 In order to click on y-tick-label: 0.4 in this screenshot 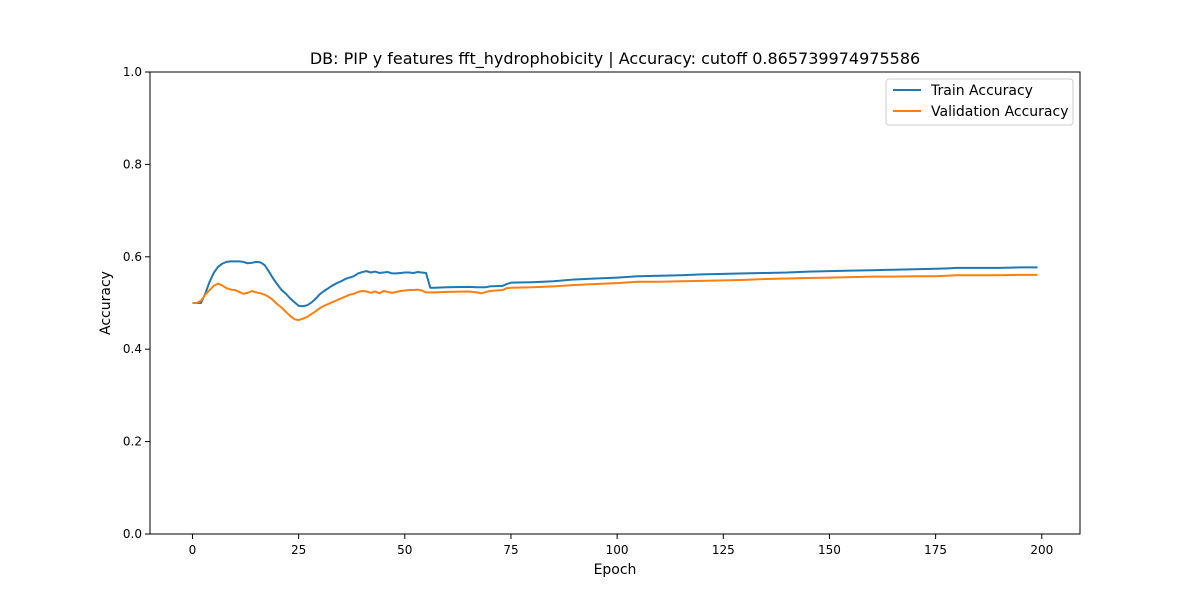, I will do `click(132, 349)`.